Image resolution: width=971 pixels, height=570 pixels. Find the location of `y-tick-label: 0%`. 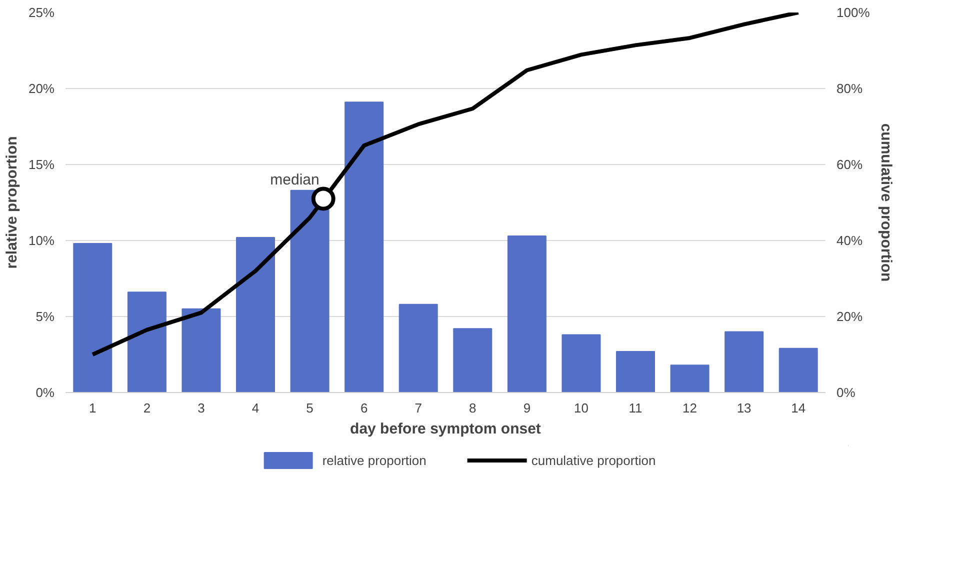

y-tick-label: 0% is located at coordinates (45, 392).